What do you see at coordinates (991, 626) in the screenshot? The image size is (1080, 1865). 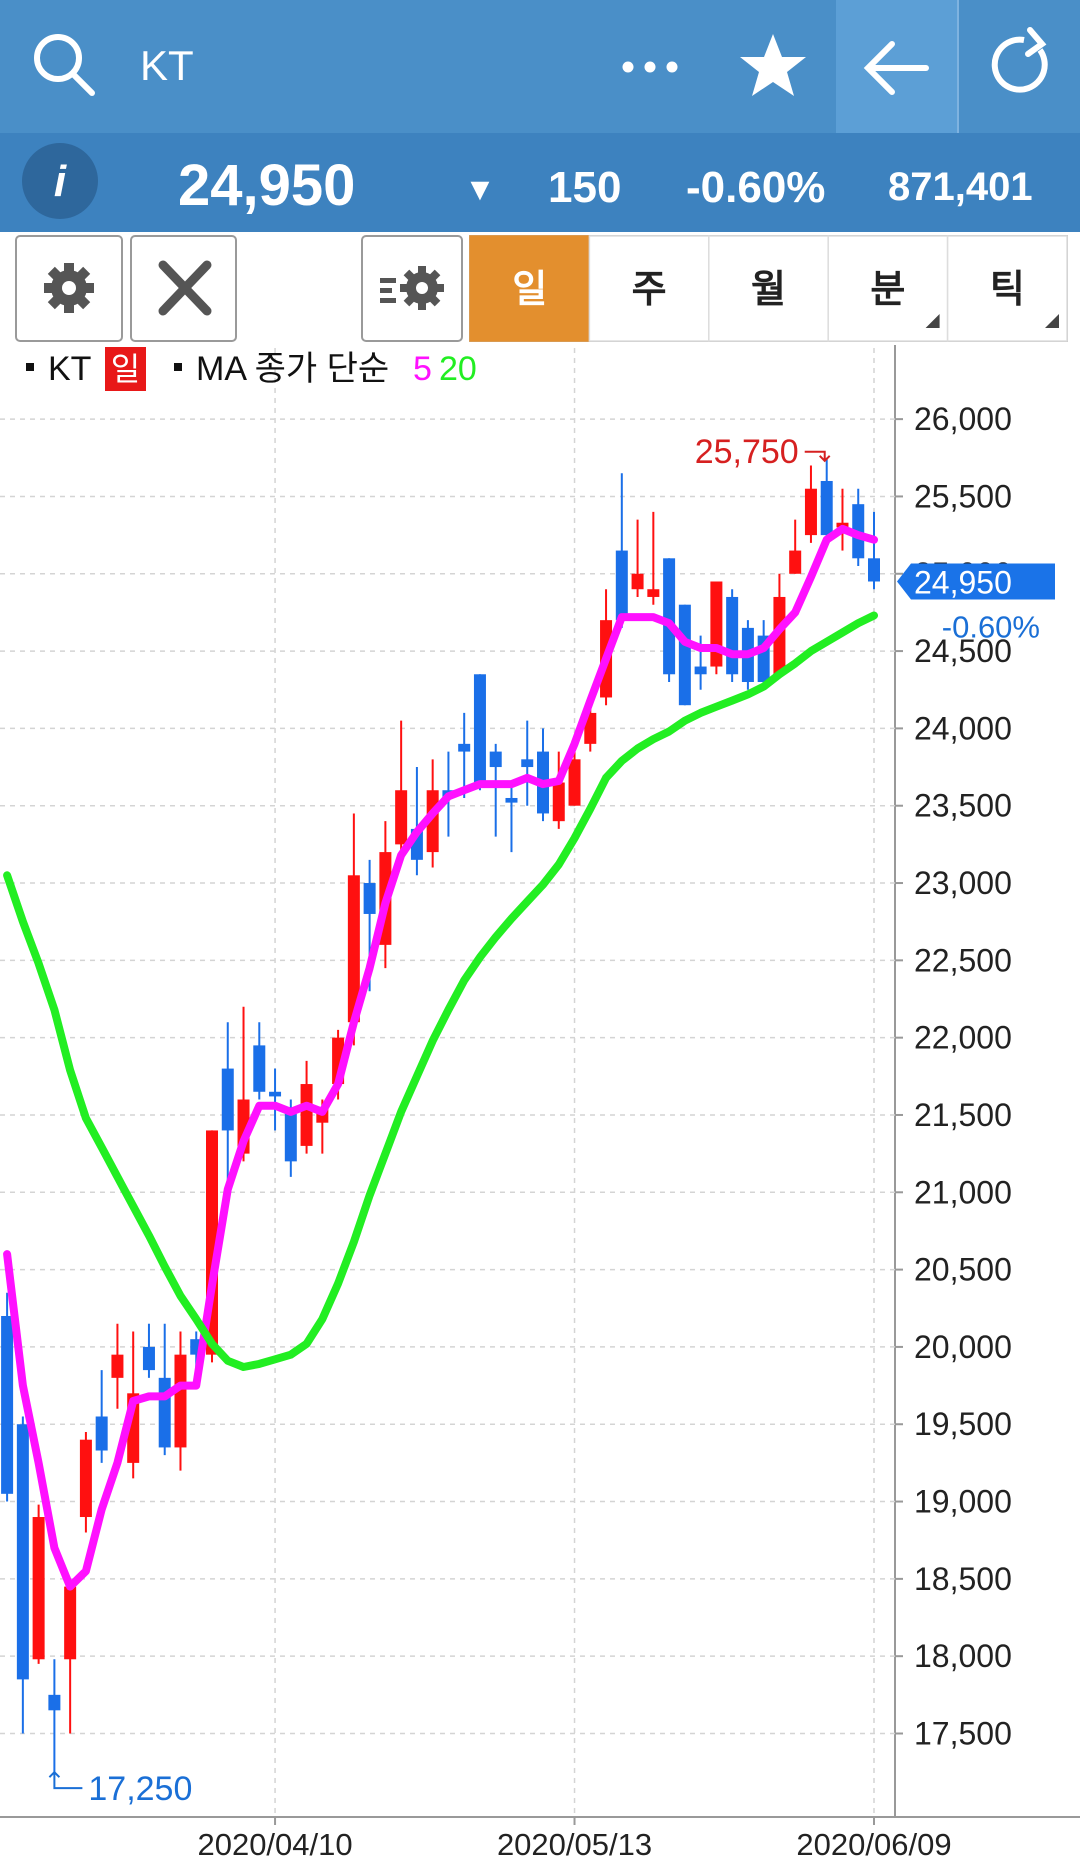 I see `last-change-label: -0.60%` at bounding box center [991, 626].